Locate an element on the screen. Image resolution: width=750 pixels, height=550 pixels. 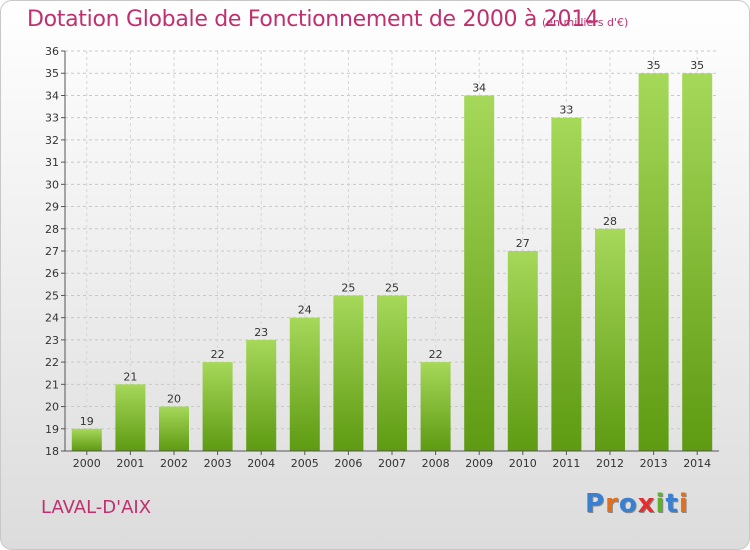
x-tick-label: 2004 is located at coordinates (261, 463).